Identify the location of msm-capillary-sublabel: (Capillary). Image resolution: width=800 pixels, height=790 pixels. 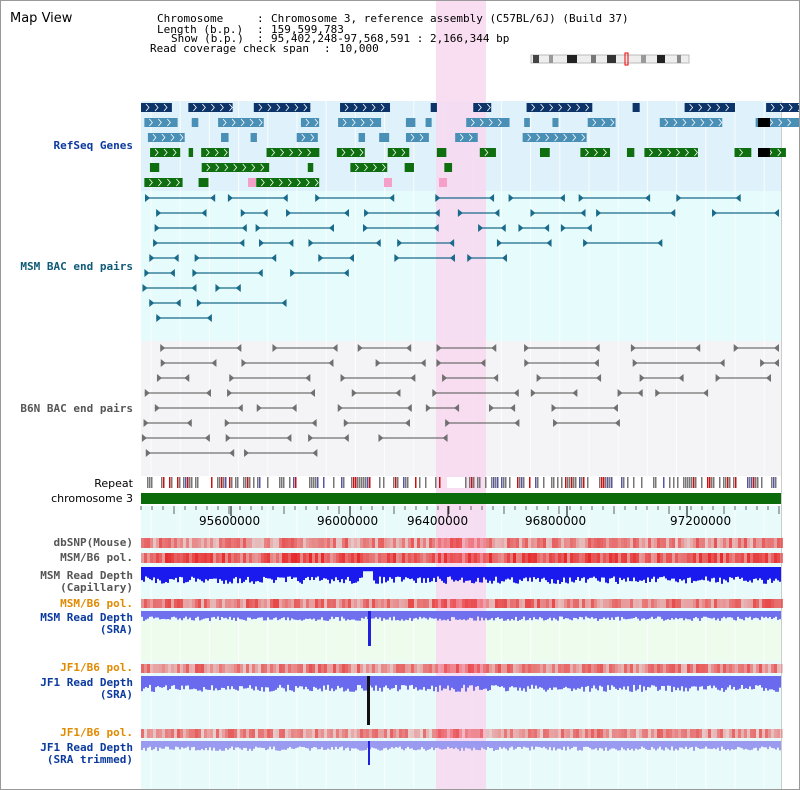
(96, 587).